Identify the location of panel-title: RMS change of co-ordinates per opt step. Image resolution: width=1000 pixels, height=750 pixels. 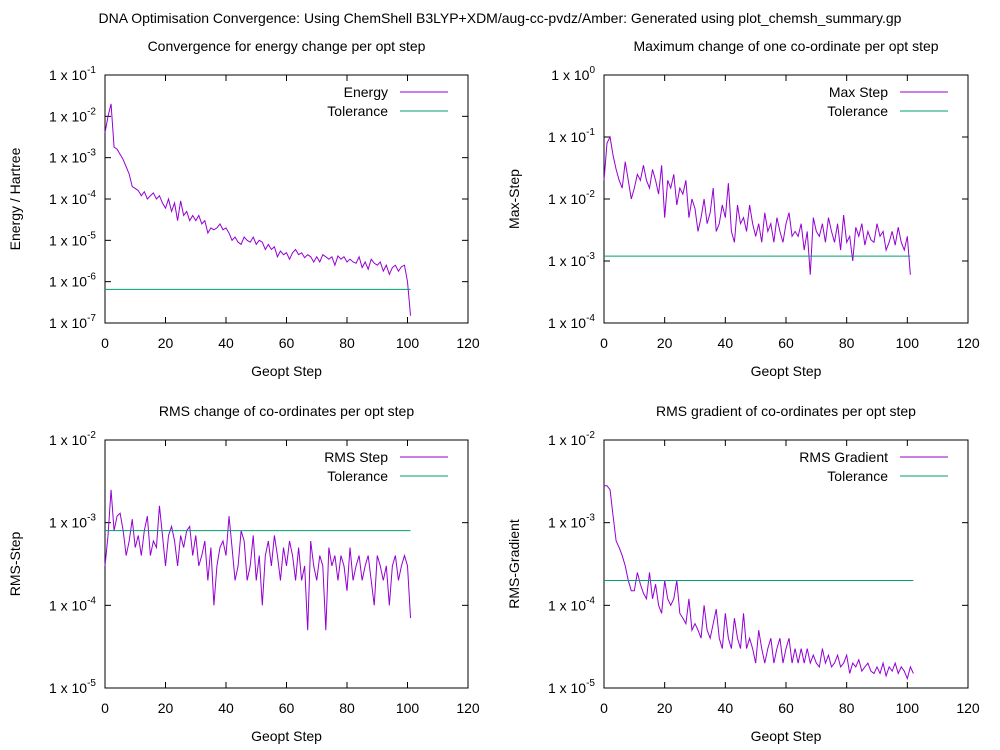
(286, 411).